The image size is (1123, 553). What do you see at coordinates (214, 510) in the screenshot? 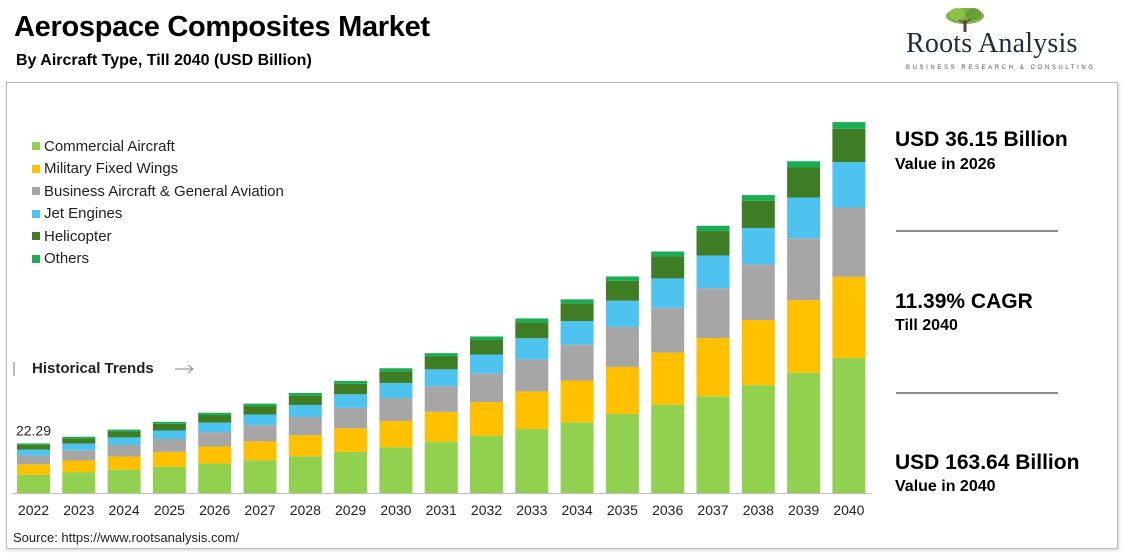
I see `x-tick-label: 2026` at bounding box center [214, 510].